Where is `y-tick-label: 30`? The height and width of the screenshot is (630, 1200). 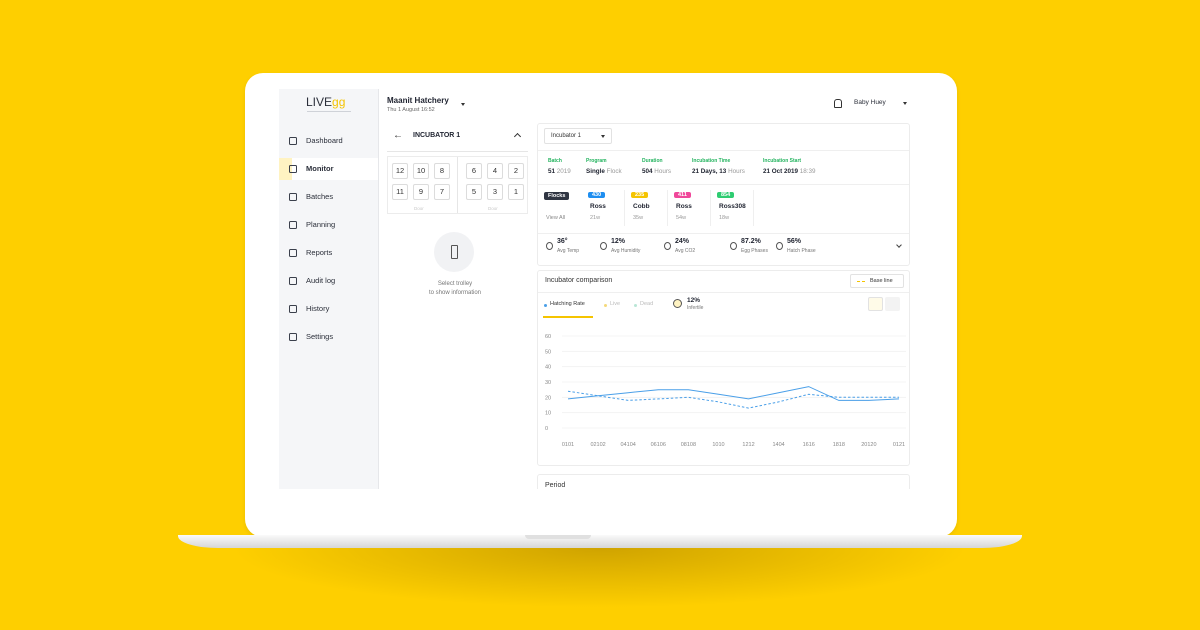
y-tick-label: 30 is located at coordinates (548, 383).